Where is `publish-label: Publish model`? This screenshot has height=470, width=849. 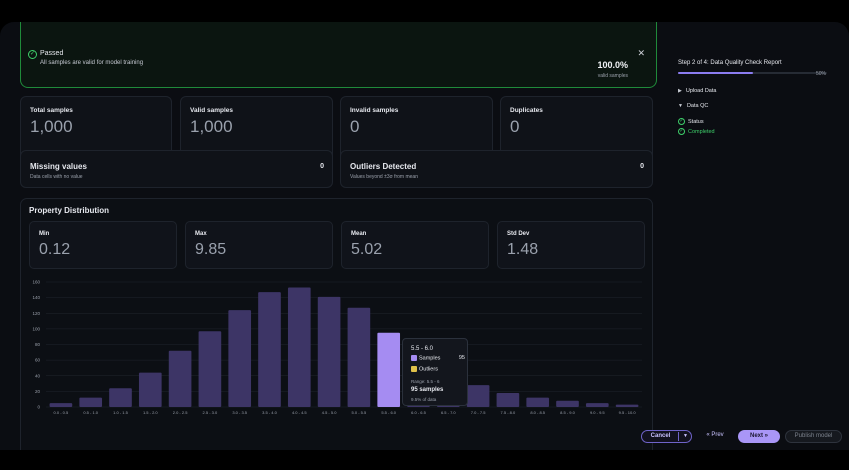
publish-label: Publish model is located at coordinates (813, 436).